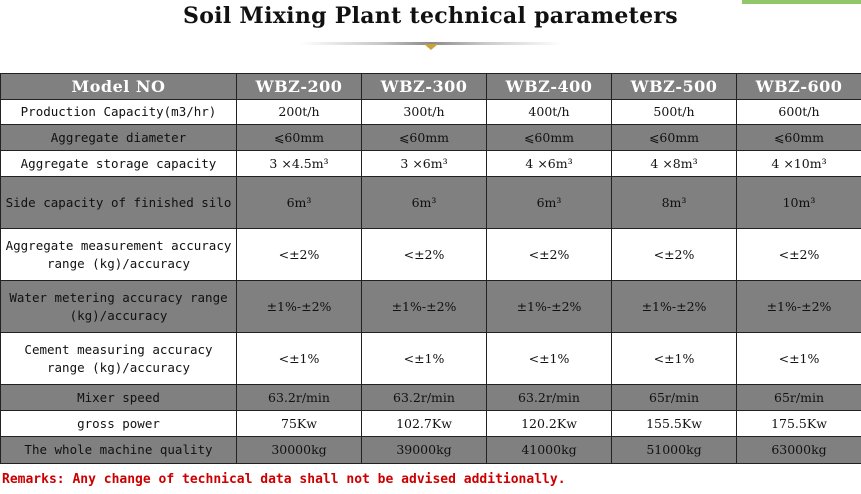 The height and width of the screenshot is (494, 861). Describe the element at coordinates (801, 2) in the screenshot. I see `top-right-accent-bar` at that location.